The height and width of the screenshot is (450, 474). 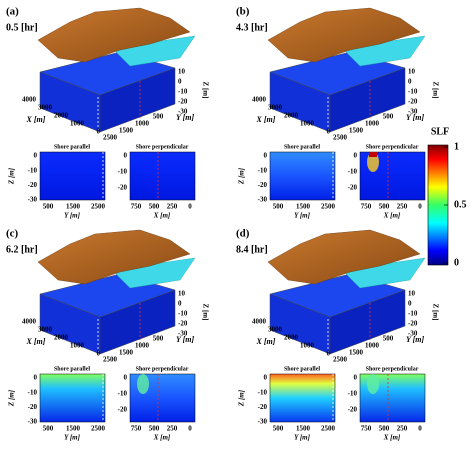 I want to click on time-label: 6.2 [hr], so click(x=22, y=249).